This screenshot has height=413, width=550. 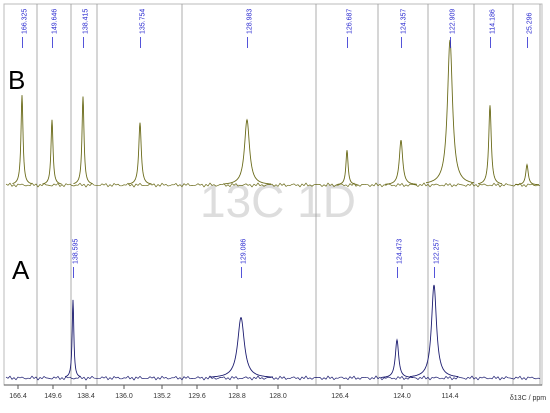 What do you see at coordinates (452, 21) in the screenshot?
I see `peak-label: 122.909` at bounding box center [452, 21].